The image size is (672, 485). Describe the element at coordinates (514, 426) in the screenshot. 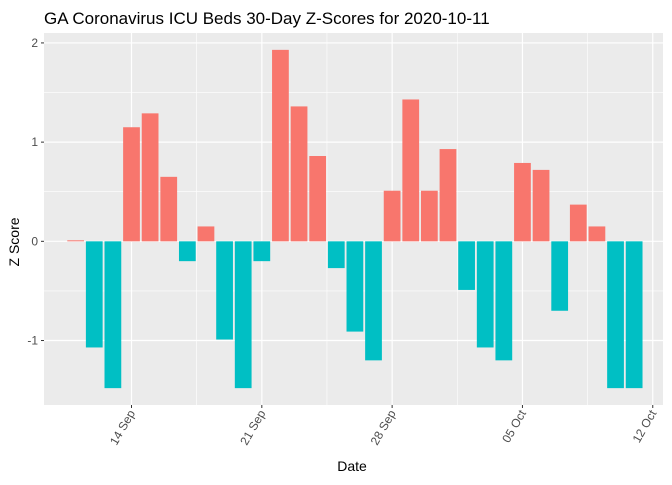

I see `x-tick-label: 05 Oct` at that location.